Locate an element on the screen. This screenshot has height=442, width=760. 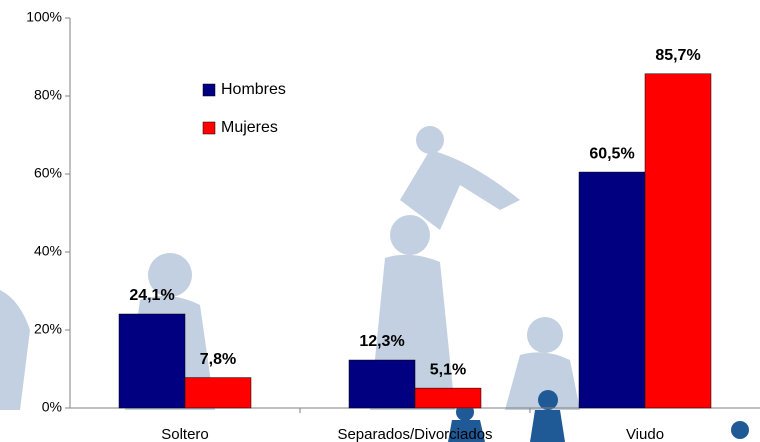
x-tick-label: Viudo is located at coordinates (645, 434).